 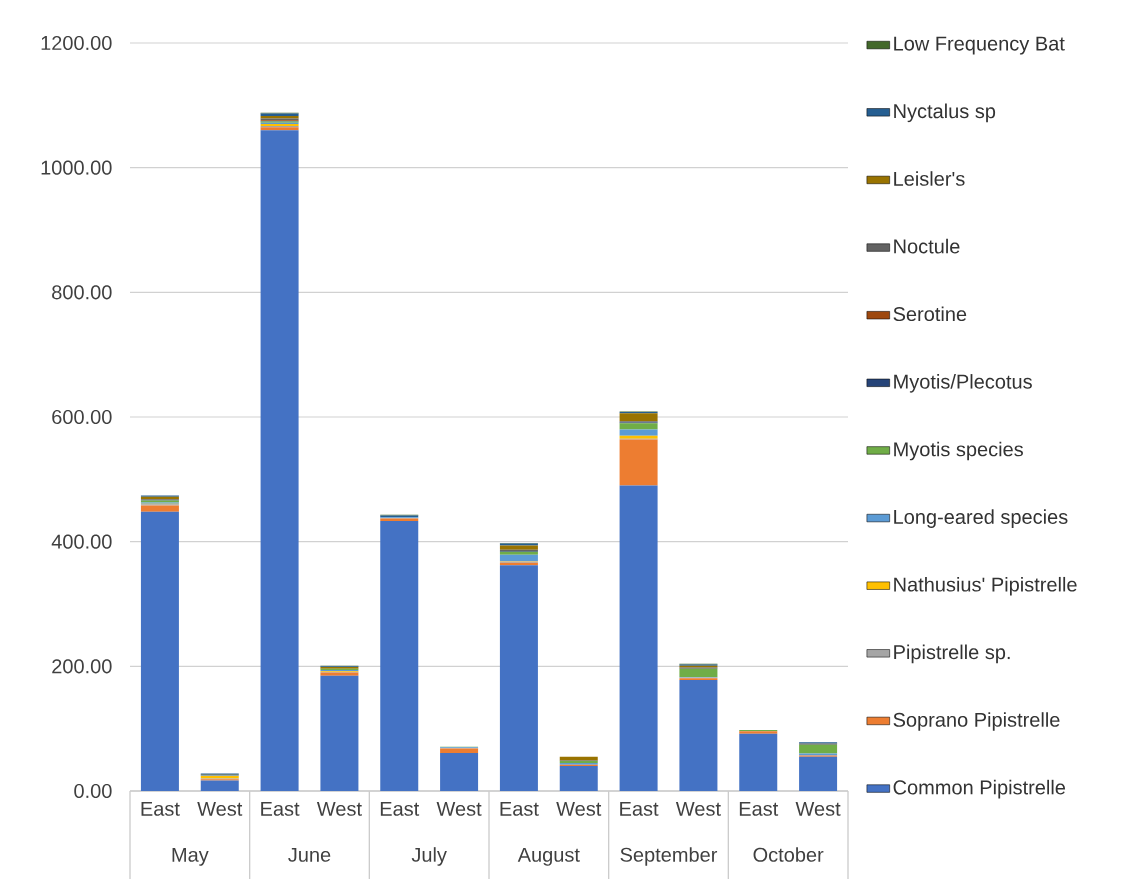 What do you see at coordinates (309, 854) in the screenshot?
I see `text: June` at bounding box center [309, 854].